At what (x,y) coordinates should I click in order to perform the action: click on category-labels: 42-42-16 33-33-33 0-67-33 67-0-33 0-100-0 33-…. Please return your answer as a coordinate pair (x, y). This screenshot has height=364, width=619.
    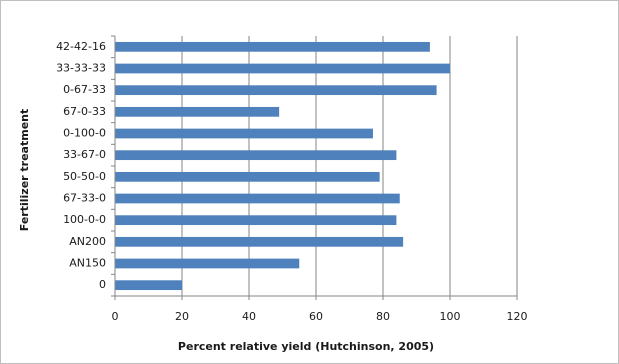
    Looking at the image, I should click on (81, 165).